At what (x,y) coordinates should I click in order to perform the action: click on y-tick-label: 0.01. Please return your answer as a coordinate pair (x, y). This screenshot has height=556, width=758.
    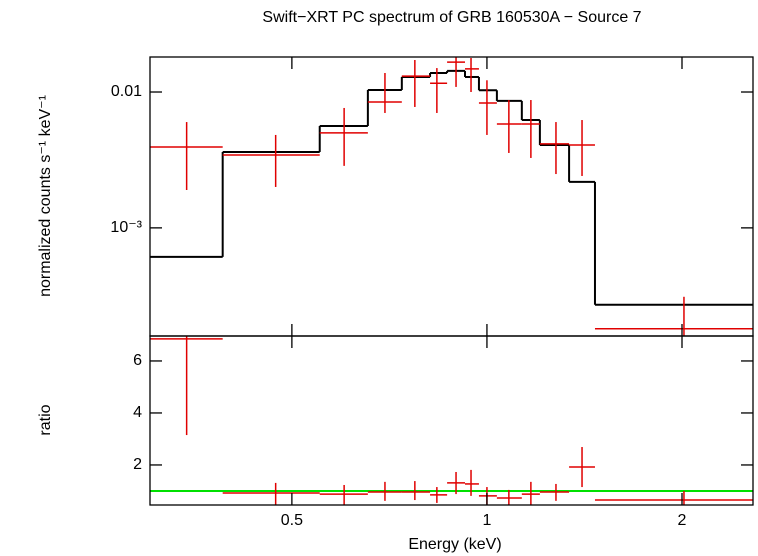
    Looking at the image, I should click on (126, 91).